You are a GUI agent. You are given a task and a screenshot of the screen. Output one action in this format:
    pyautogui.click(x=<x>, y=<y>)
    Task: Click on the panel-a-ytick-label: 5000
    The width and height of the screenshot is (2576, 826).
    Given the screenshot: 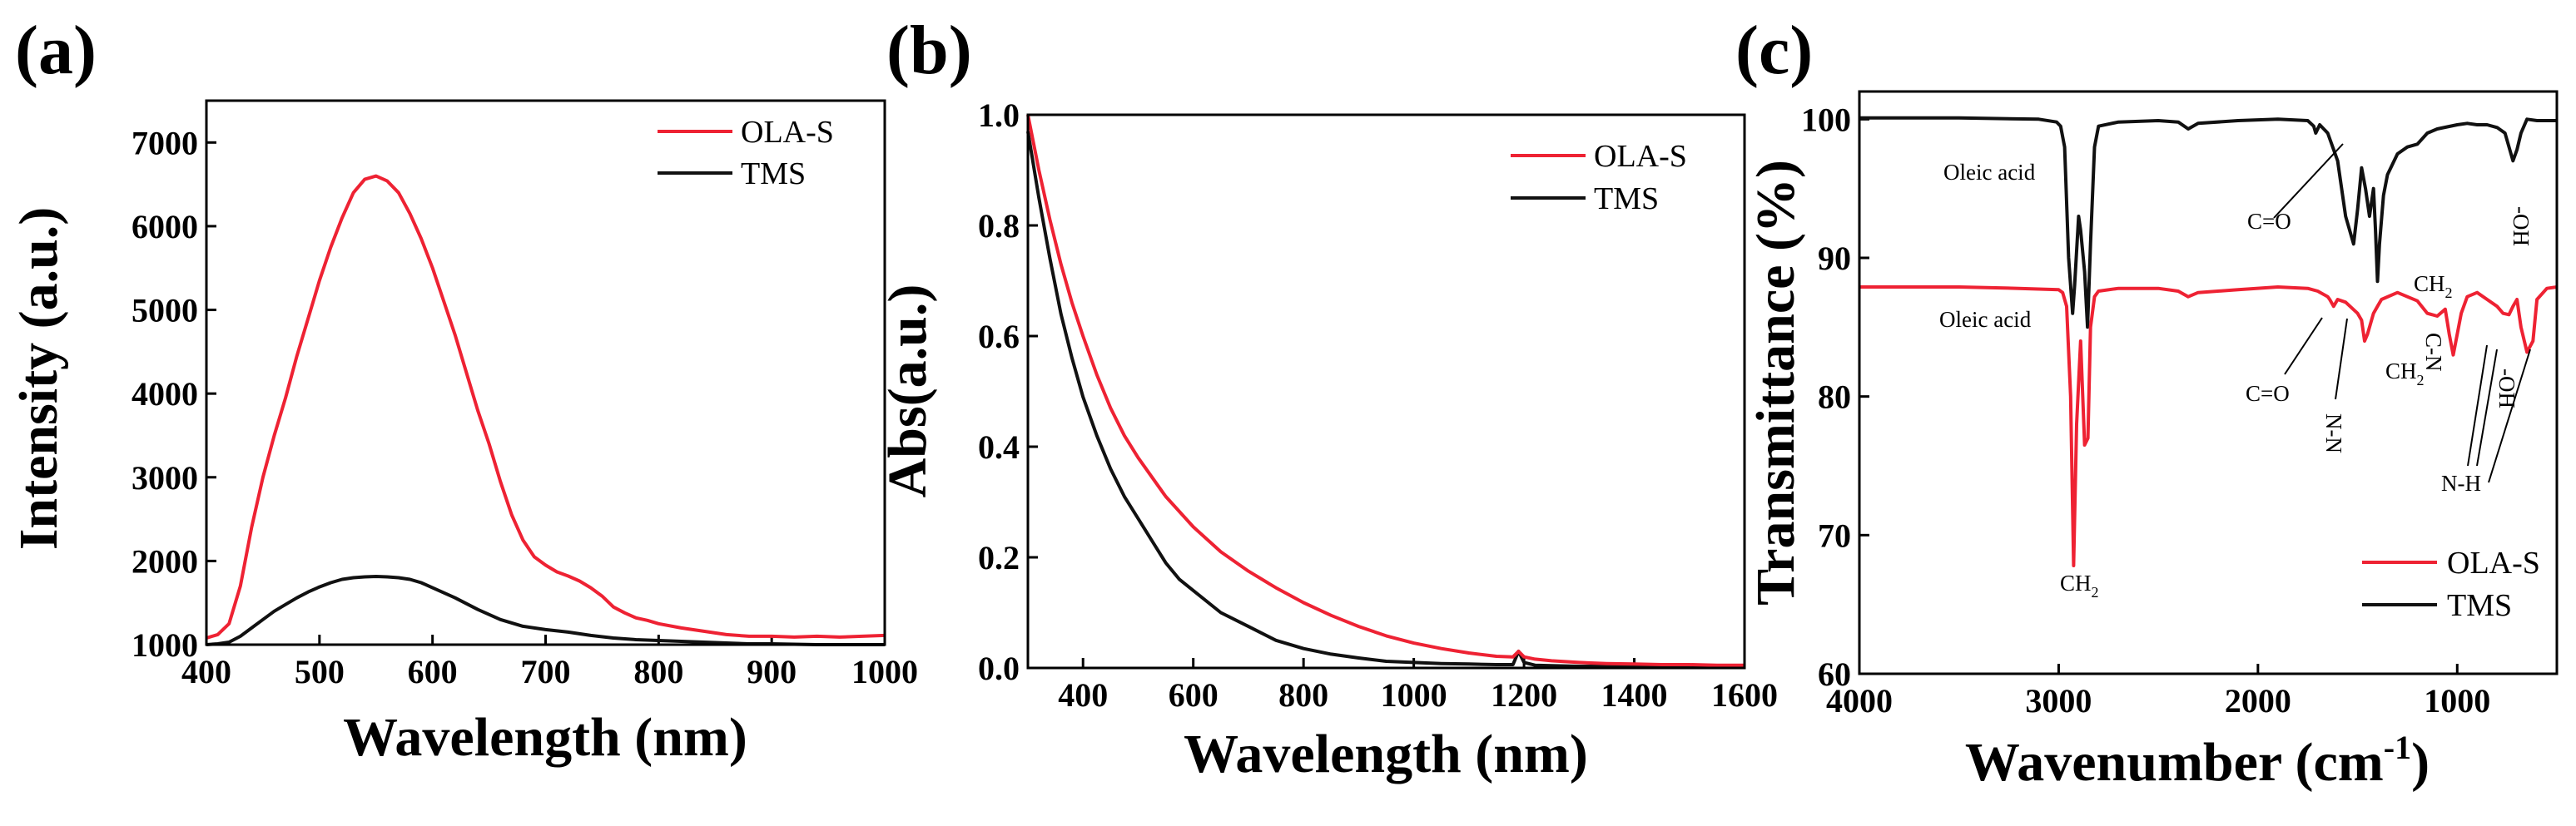 What is the action you would take?
    pyautogui.click(x=165, y=310)
    